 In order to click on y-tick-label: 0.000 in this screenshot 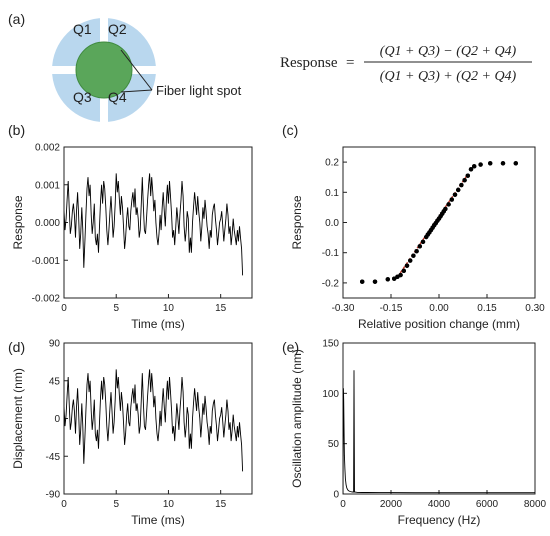, I will do `click(47, 223)`.